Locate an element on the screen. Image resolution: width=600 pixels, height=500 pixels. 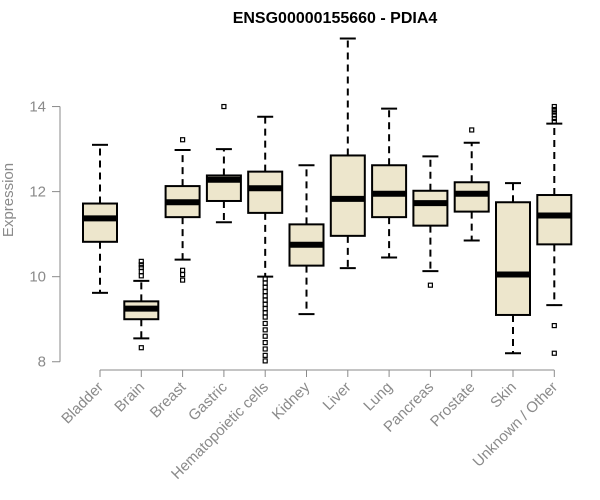
y-tick-label: 10 is located at coordinates (37, 277).